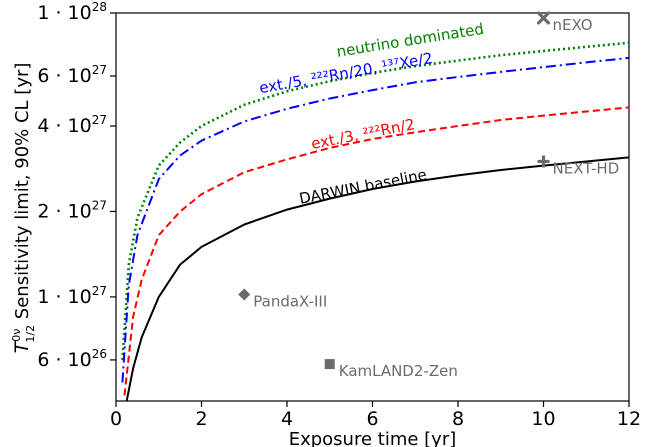 This screenshot has height=447, width=652. Describe the element at coordinates (290, 301) in the screenshot. I see `experiment-label: PandaX-III` at that location.